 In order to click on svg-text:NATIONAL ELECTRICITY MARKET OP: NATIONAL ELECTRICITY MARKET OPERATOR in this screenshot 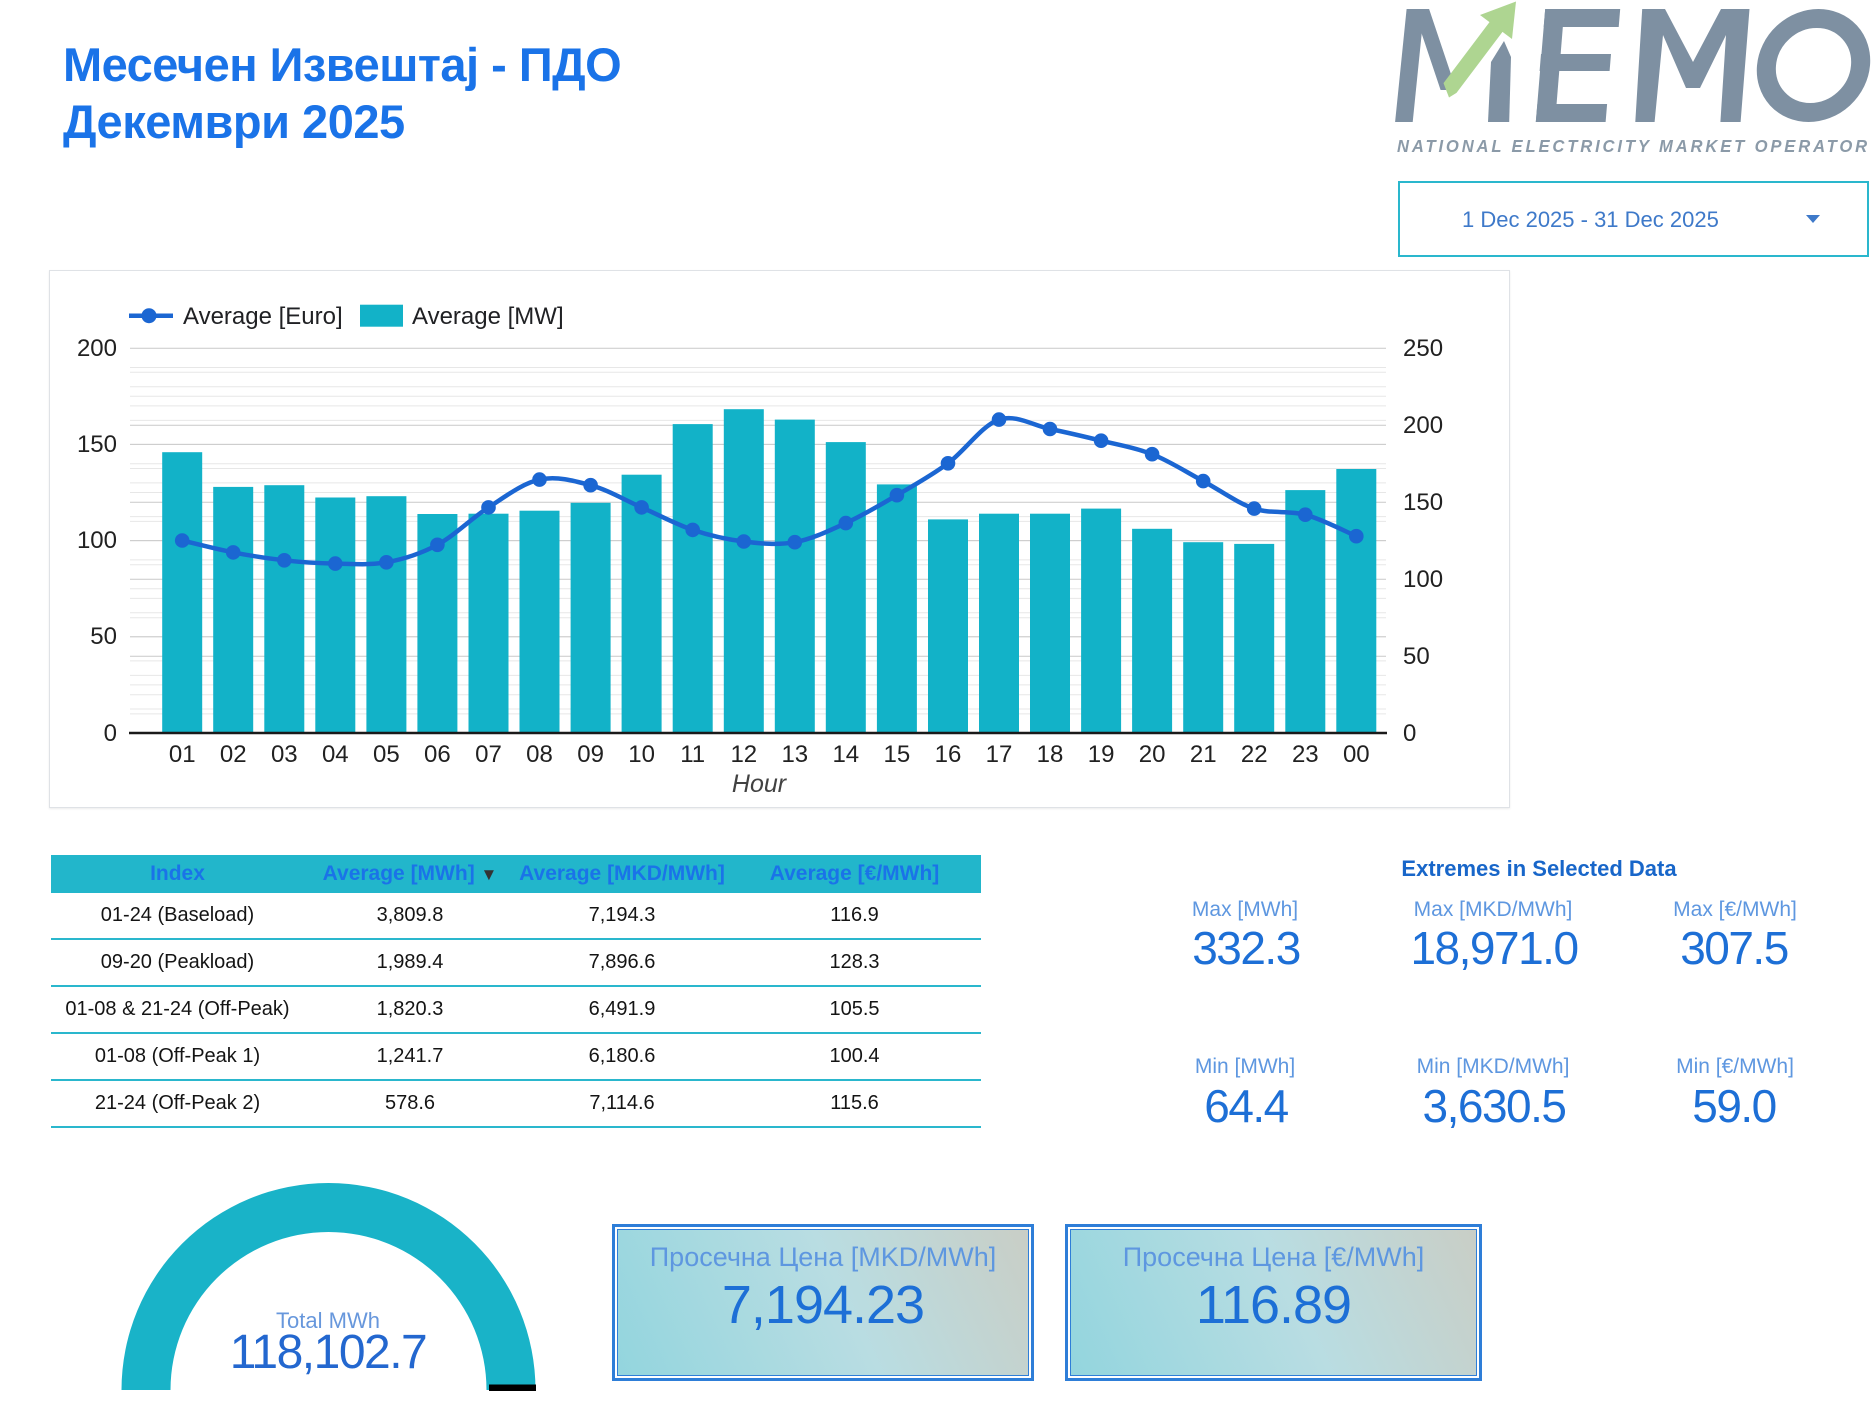, I will do `click(1633, 146)`.